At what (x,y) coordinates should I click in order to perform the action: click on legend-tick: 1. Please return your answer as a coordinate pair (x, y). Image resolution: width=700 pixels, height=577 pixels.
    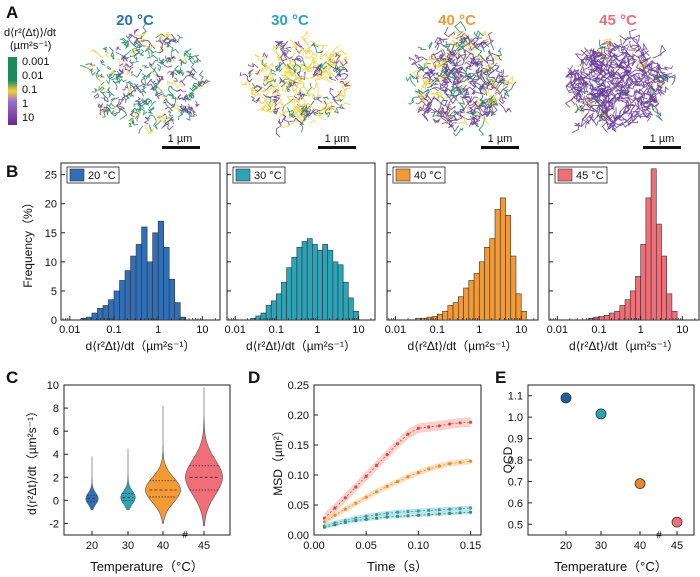
    Looking at the image, I should click on (25, 104).